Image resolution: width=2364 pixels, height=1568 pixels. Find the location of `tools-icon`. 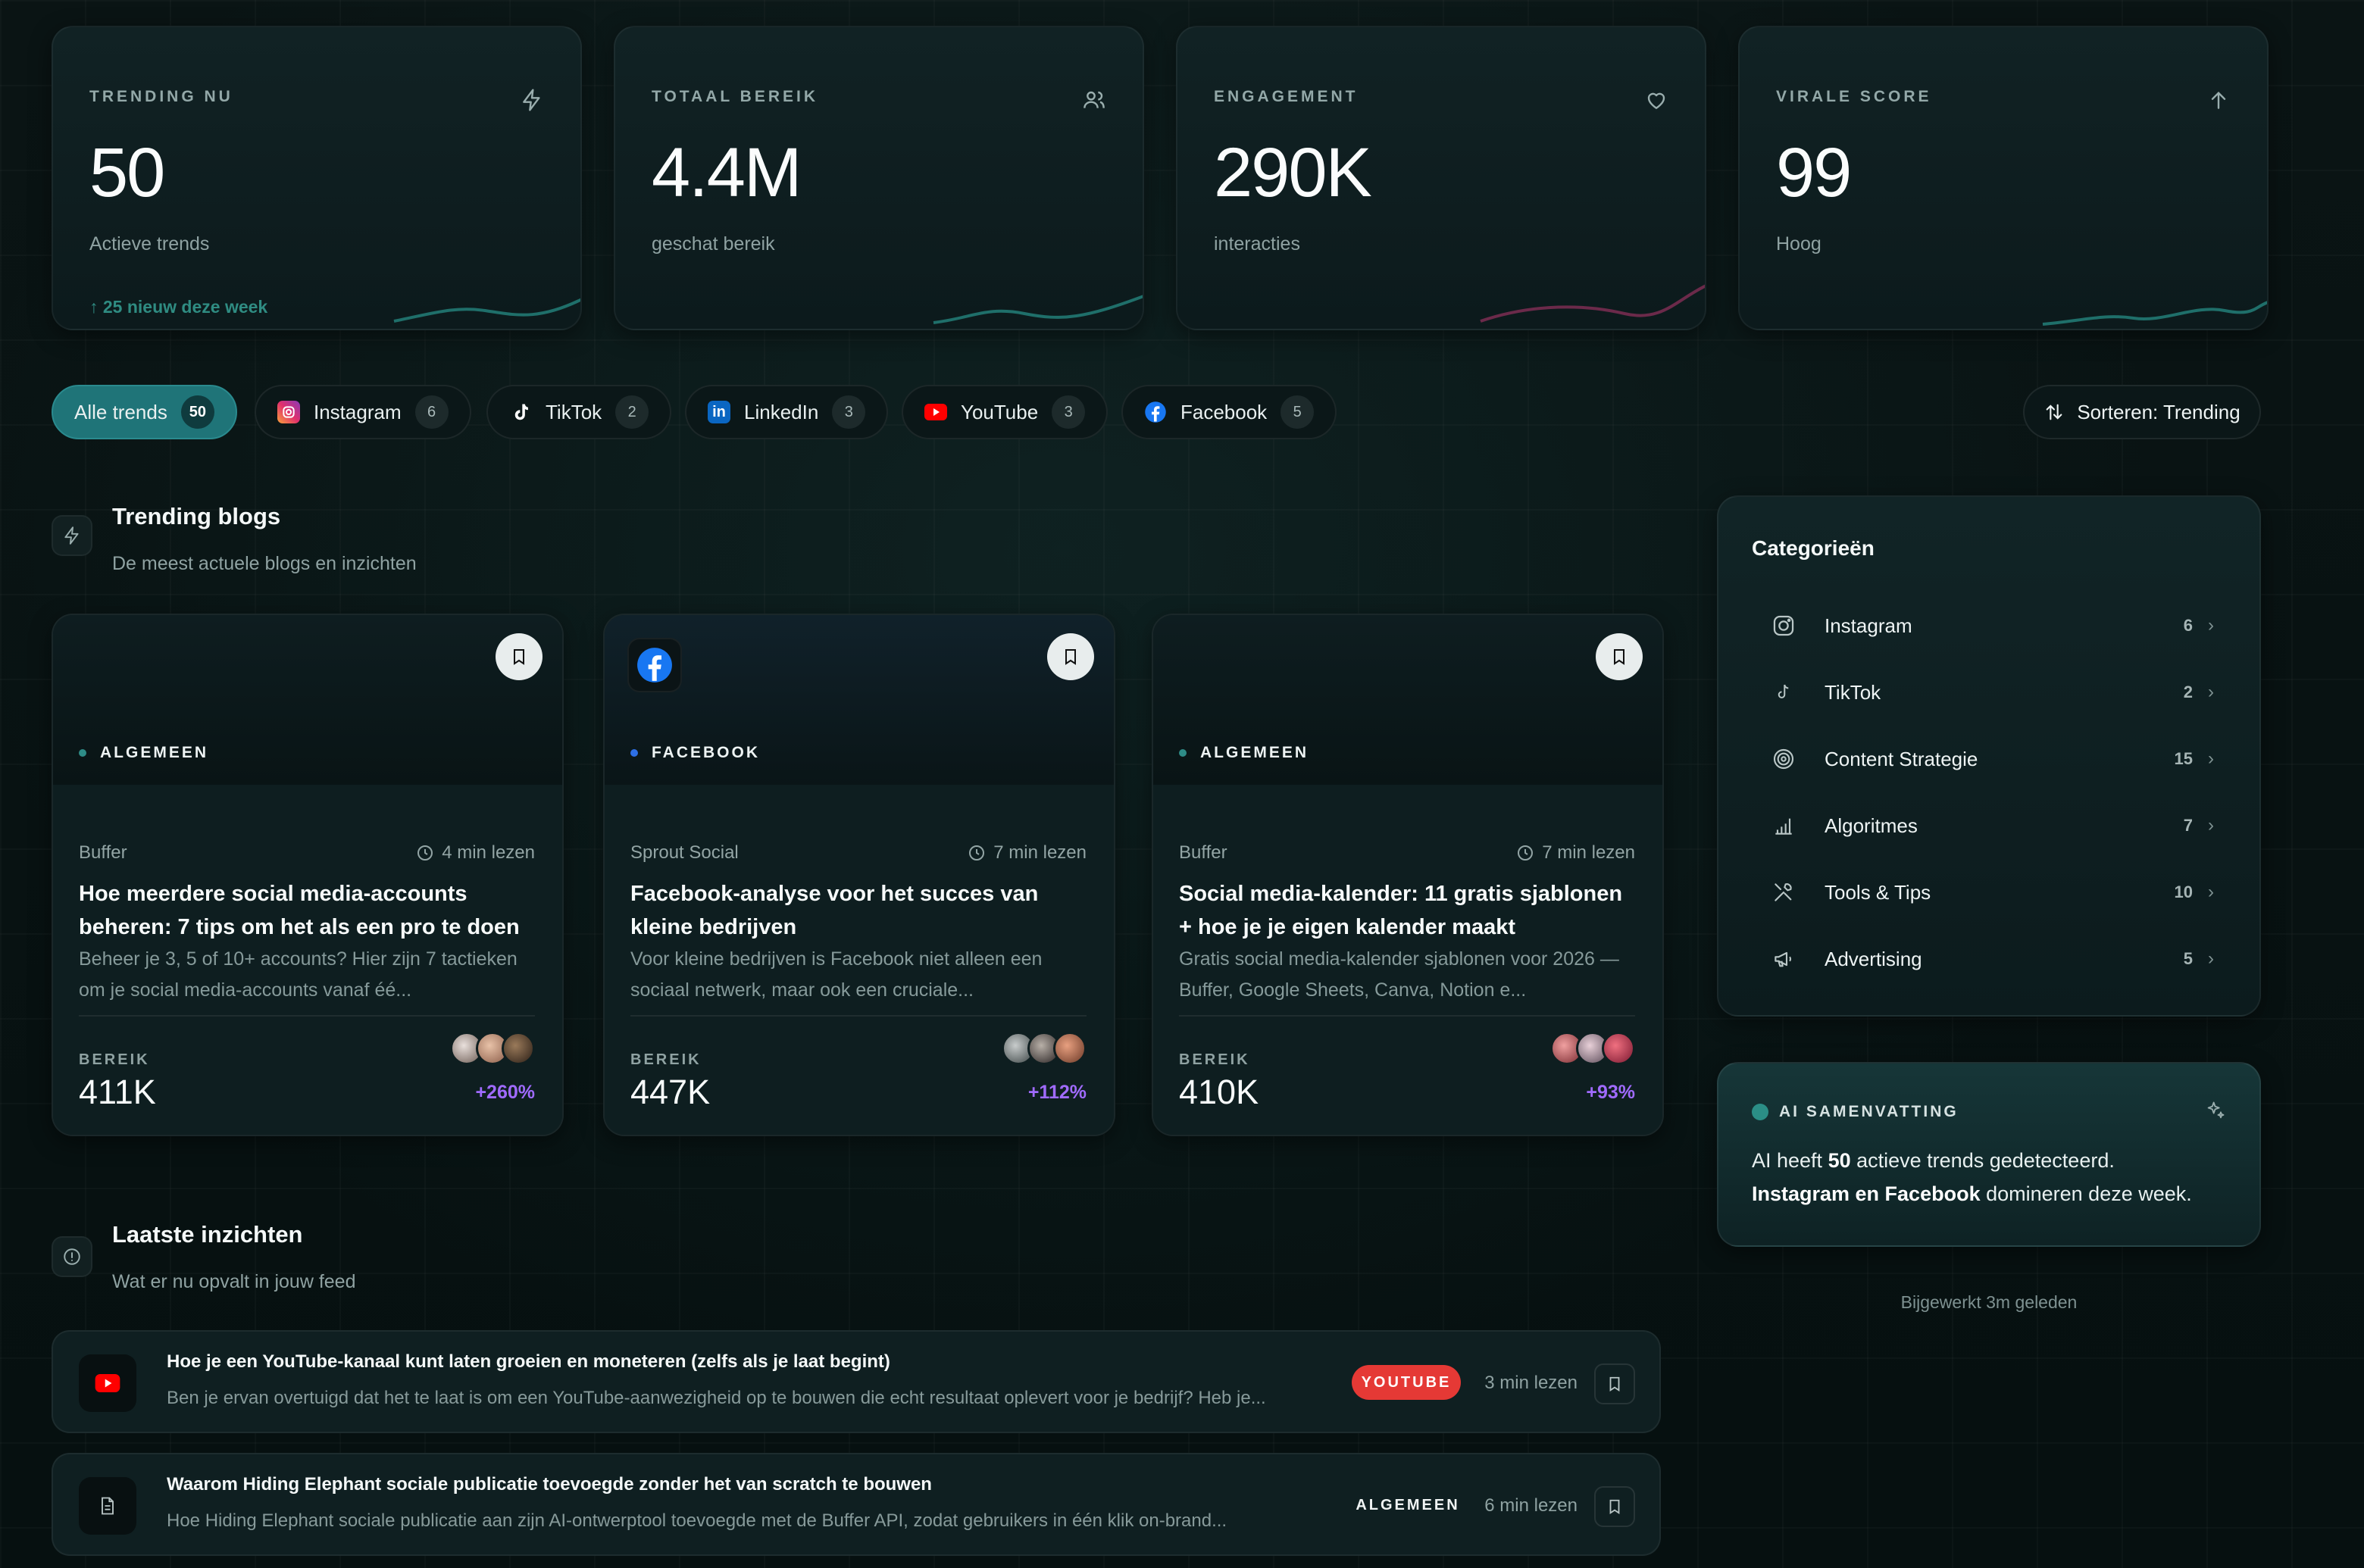

tools-icon is located at coordinates (1783, 892).